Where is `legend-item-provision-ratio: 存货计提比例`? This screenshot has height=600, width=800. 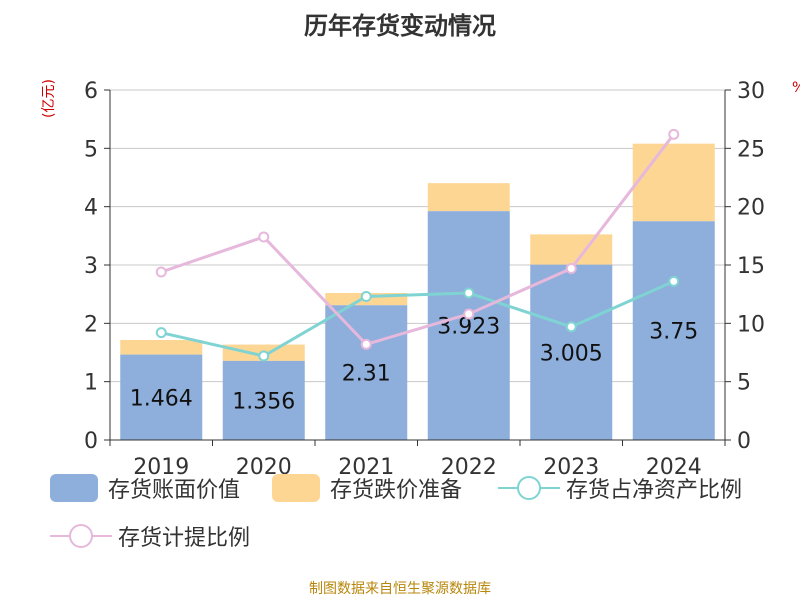 legend-item-provision-ratio: 存货计提比例 is located at coordinates (150, 536).